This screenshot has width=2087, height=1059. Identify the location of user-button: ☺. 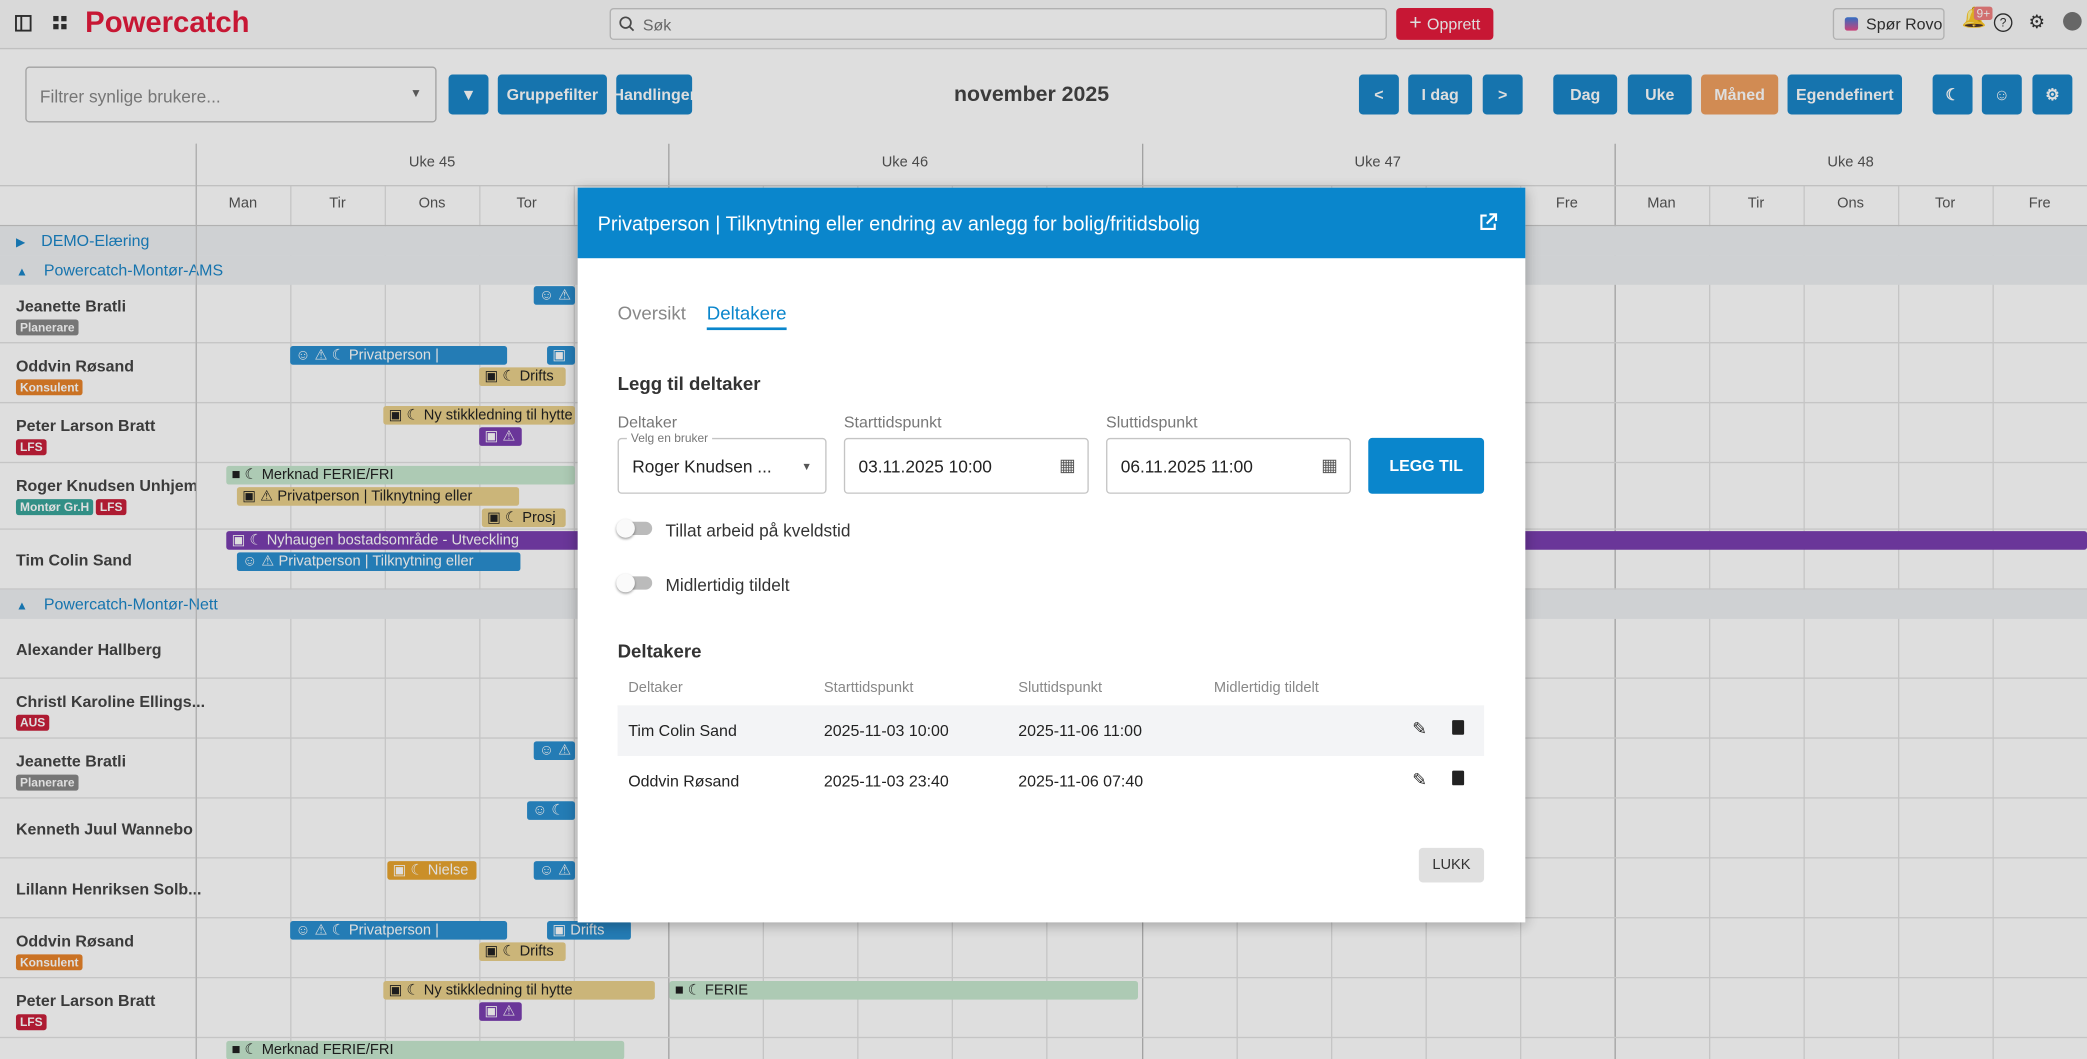
(2001, 94).